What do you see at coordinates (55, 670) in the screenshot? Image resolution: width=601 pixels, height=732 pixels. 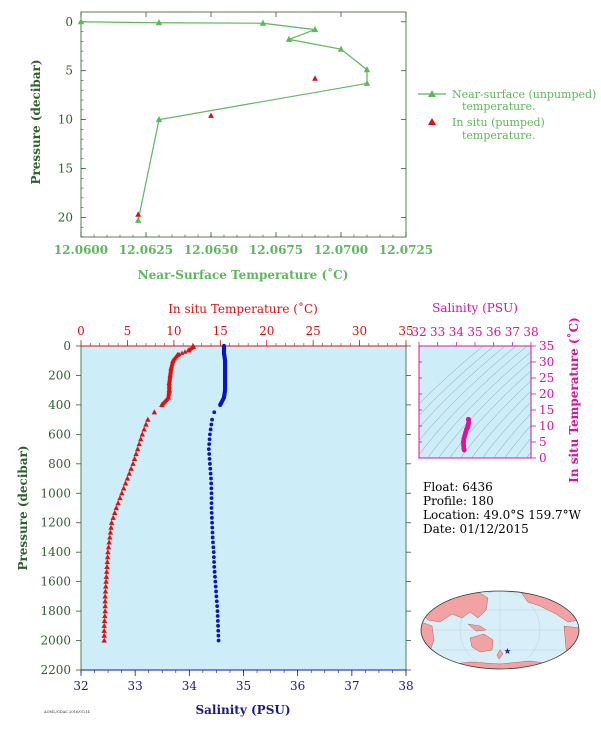 I see `pressure-tick-label: 2200` at bounding box center [55, 670].